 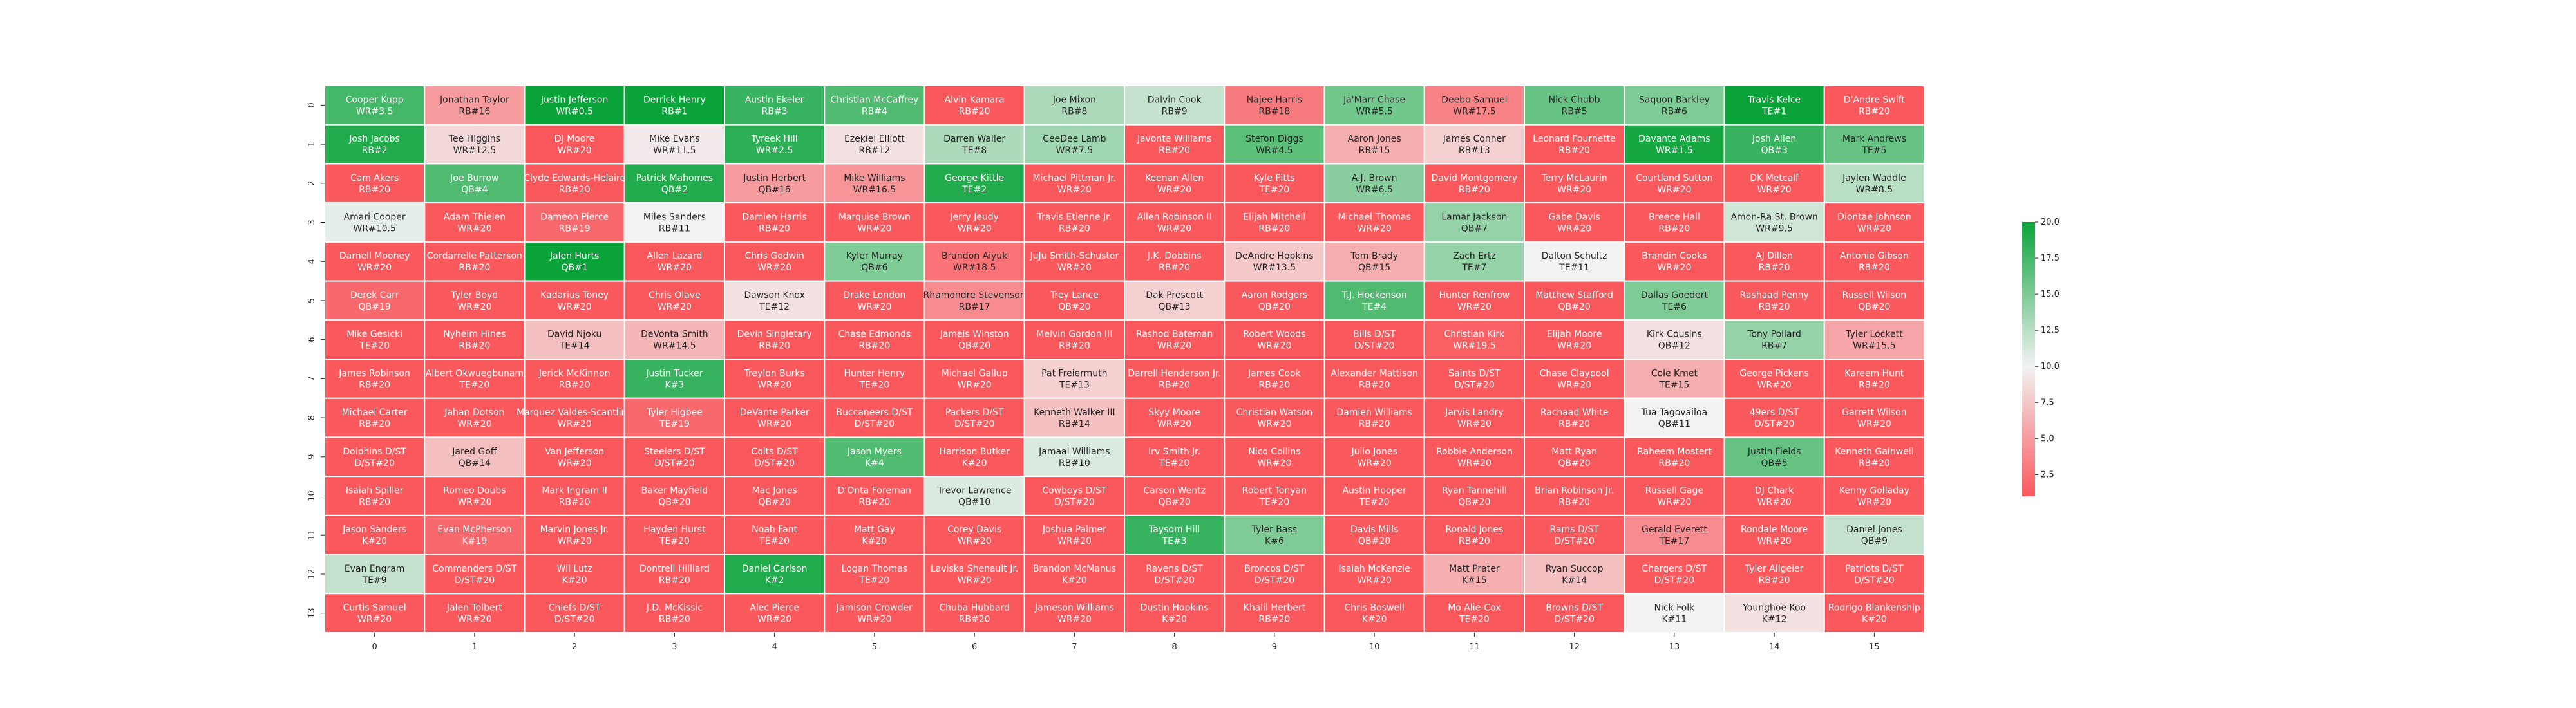 I want to click on cell-player-name: T.J. Hockenson, so click(x=1374, y=295).